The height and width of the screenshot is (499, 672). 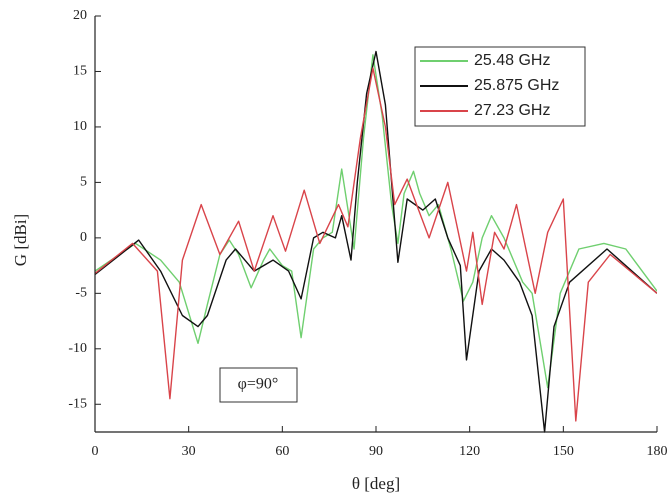 What do you see at coordinates (83, 237) in the screenshot?
I see `y-tick-label: 0` at bounding box center [83, 237].